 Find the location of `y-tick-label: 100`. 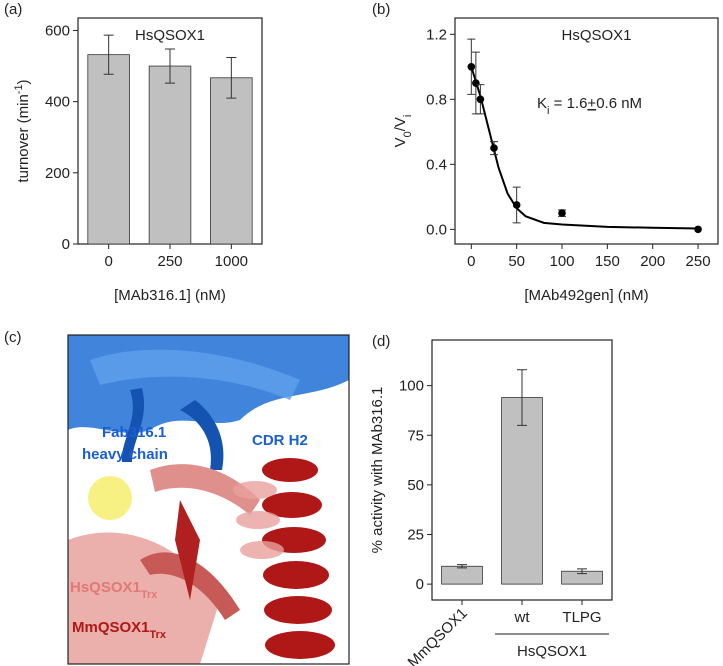

y-tick-label: 100 is located at coordinates (411, 386).